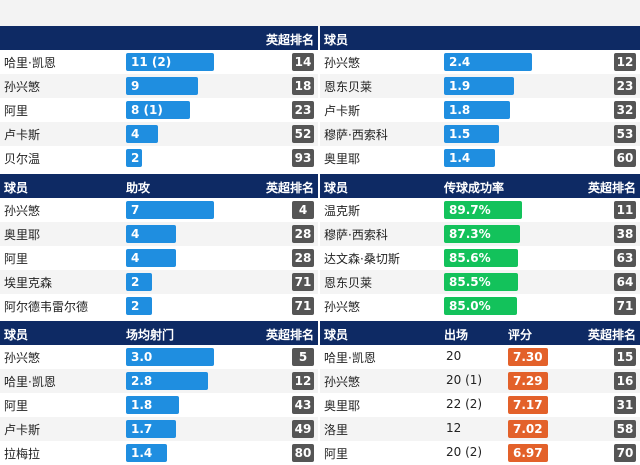  I want to click on stat-value: 9, so click(135, 86).